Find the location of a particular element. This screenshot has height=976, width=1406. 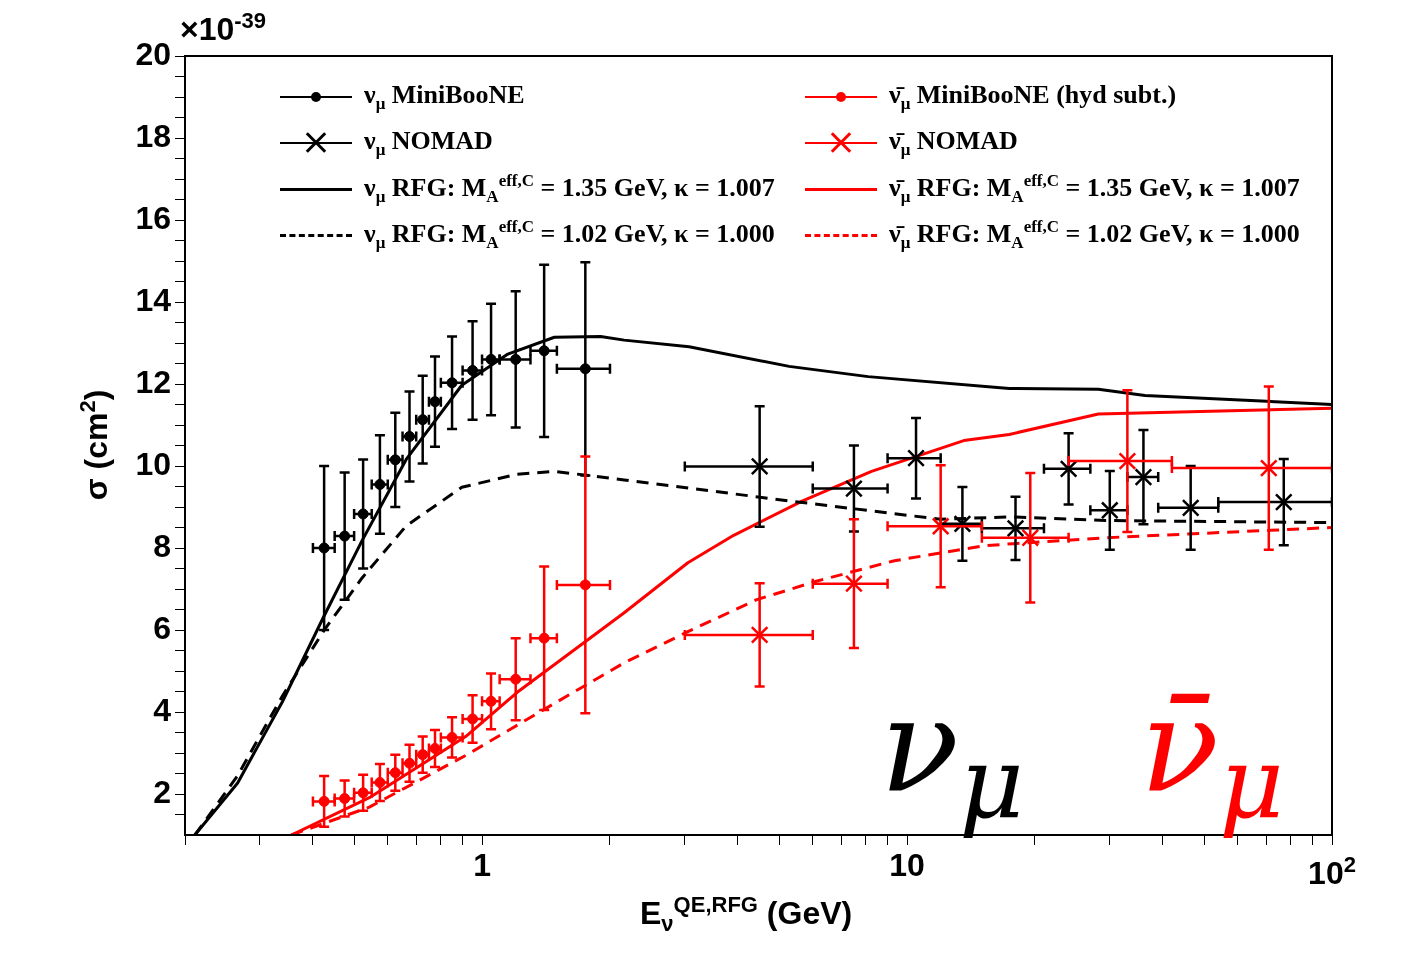

text: ×10$^{-39}$ is located at coordinates (223, 28).